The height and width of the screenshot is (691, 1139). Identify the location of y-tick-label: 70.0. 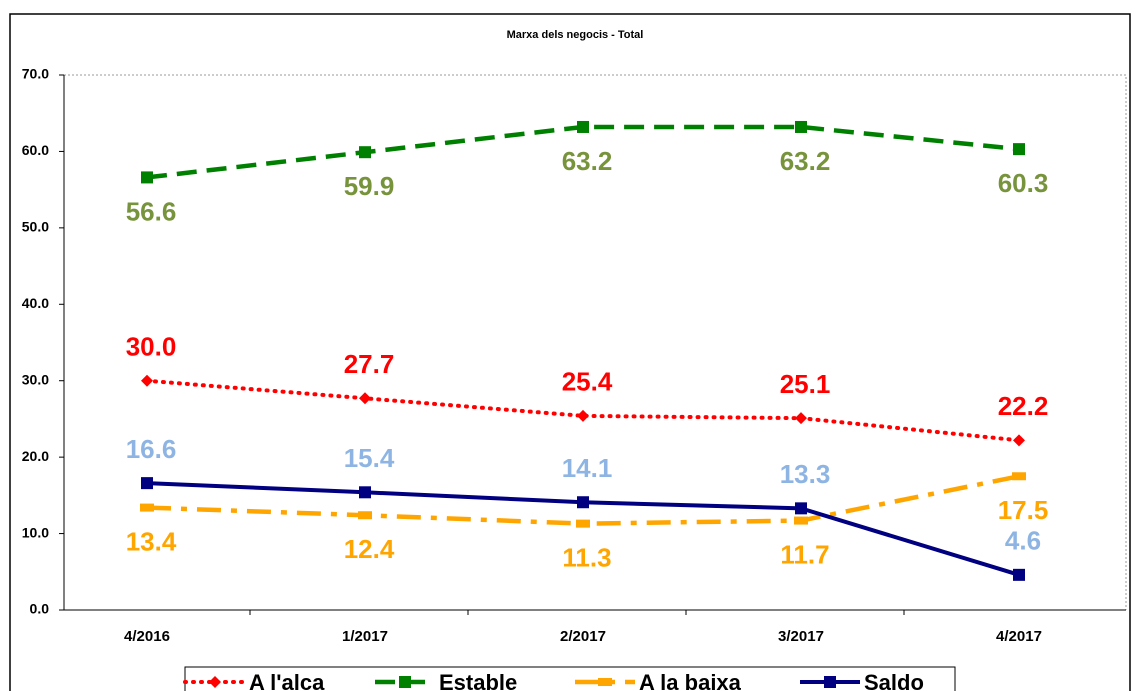
(35, 74).